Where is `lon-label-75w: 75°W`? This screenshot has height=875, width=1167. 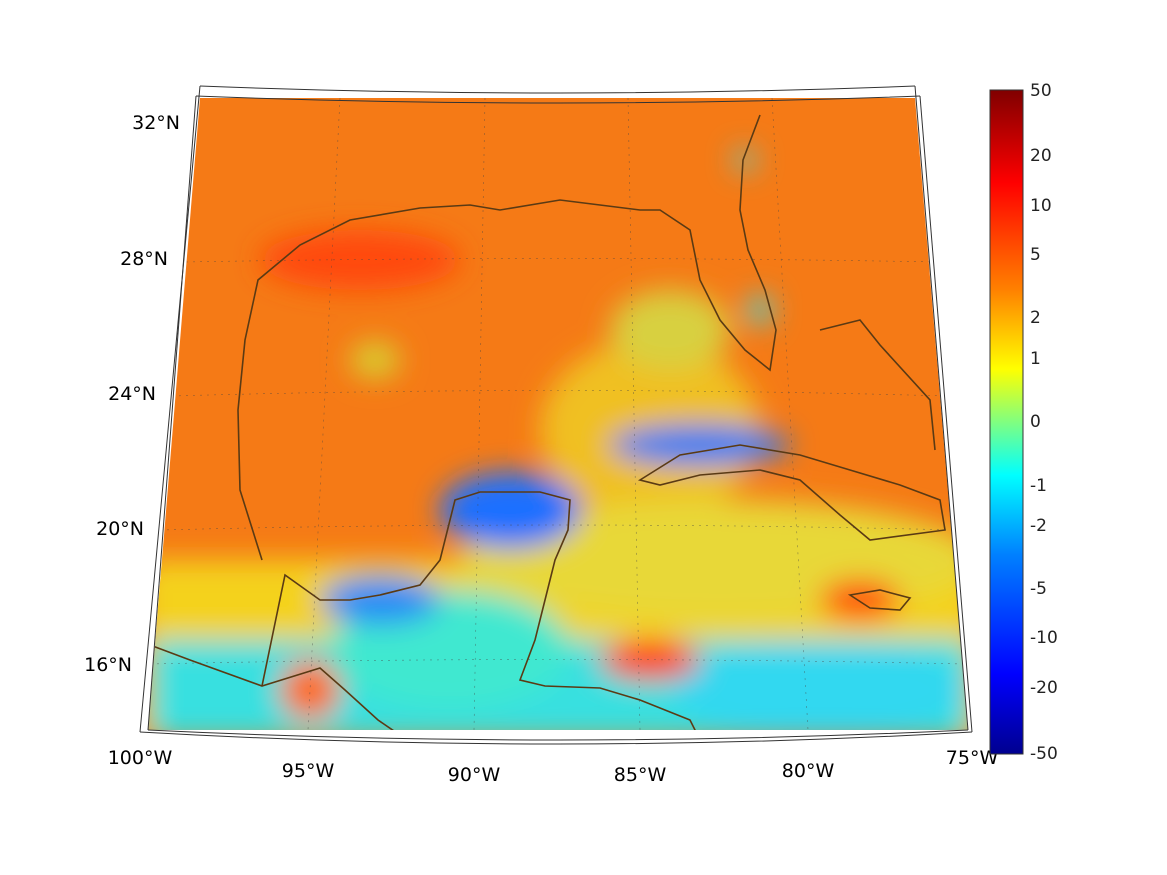
lon-label-75w: 75°W is located at coordinates (972, 758).